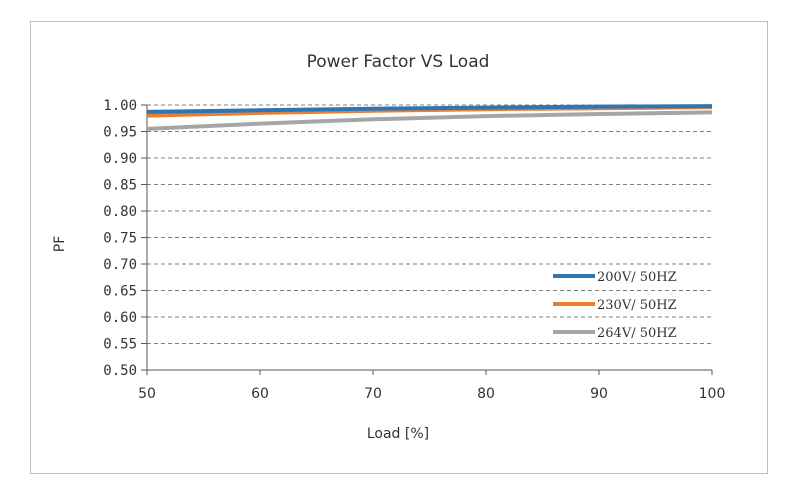 Image resolution: width=800 pixels, height=501 pixels. What do you see at coordinates (120, 133) in the screenshot?
I see `y-tick-label: 0.95` at bounding box center [120, 133].